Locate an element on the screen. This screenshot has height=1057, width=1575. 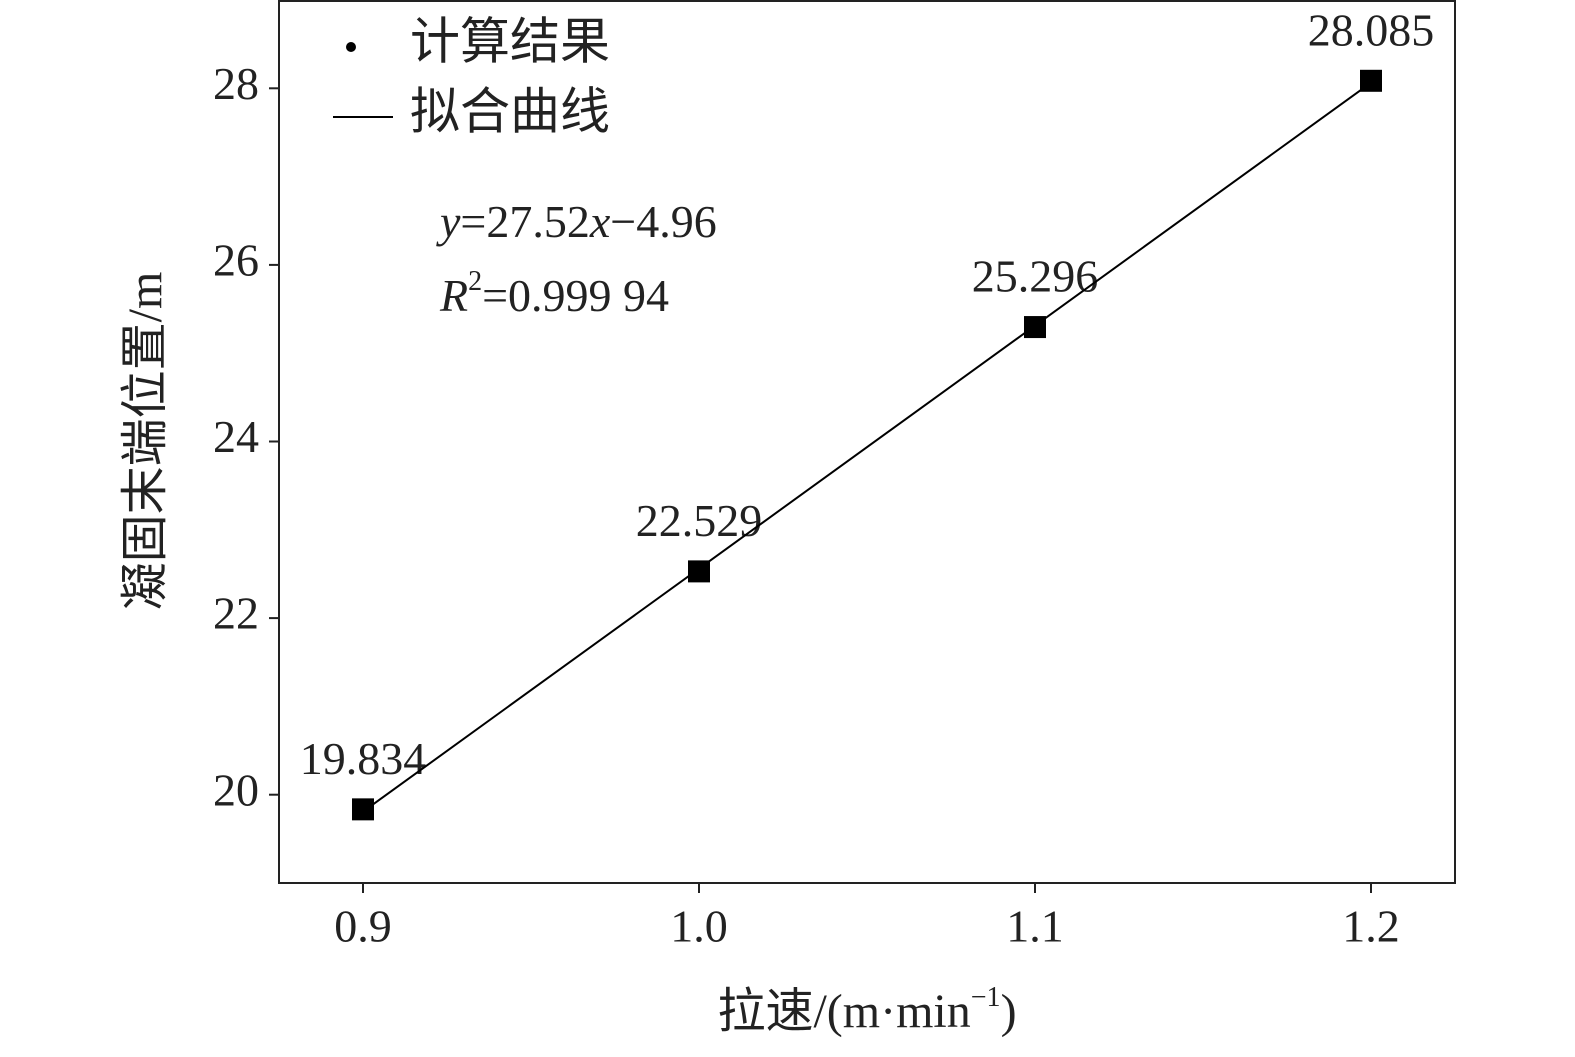
x-tick-label: 1.2 is located at coordinates (1371, 926).